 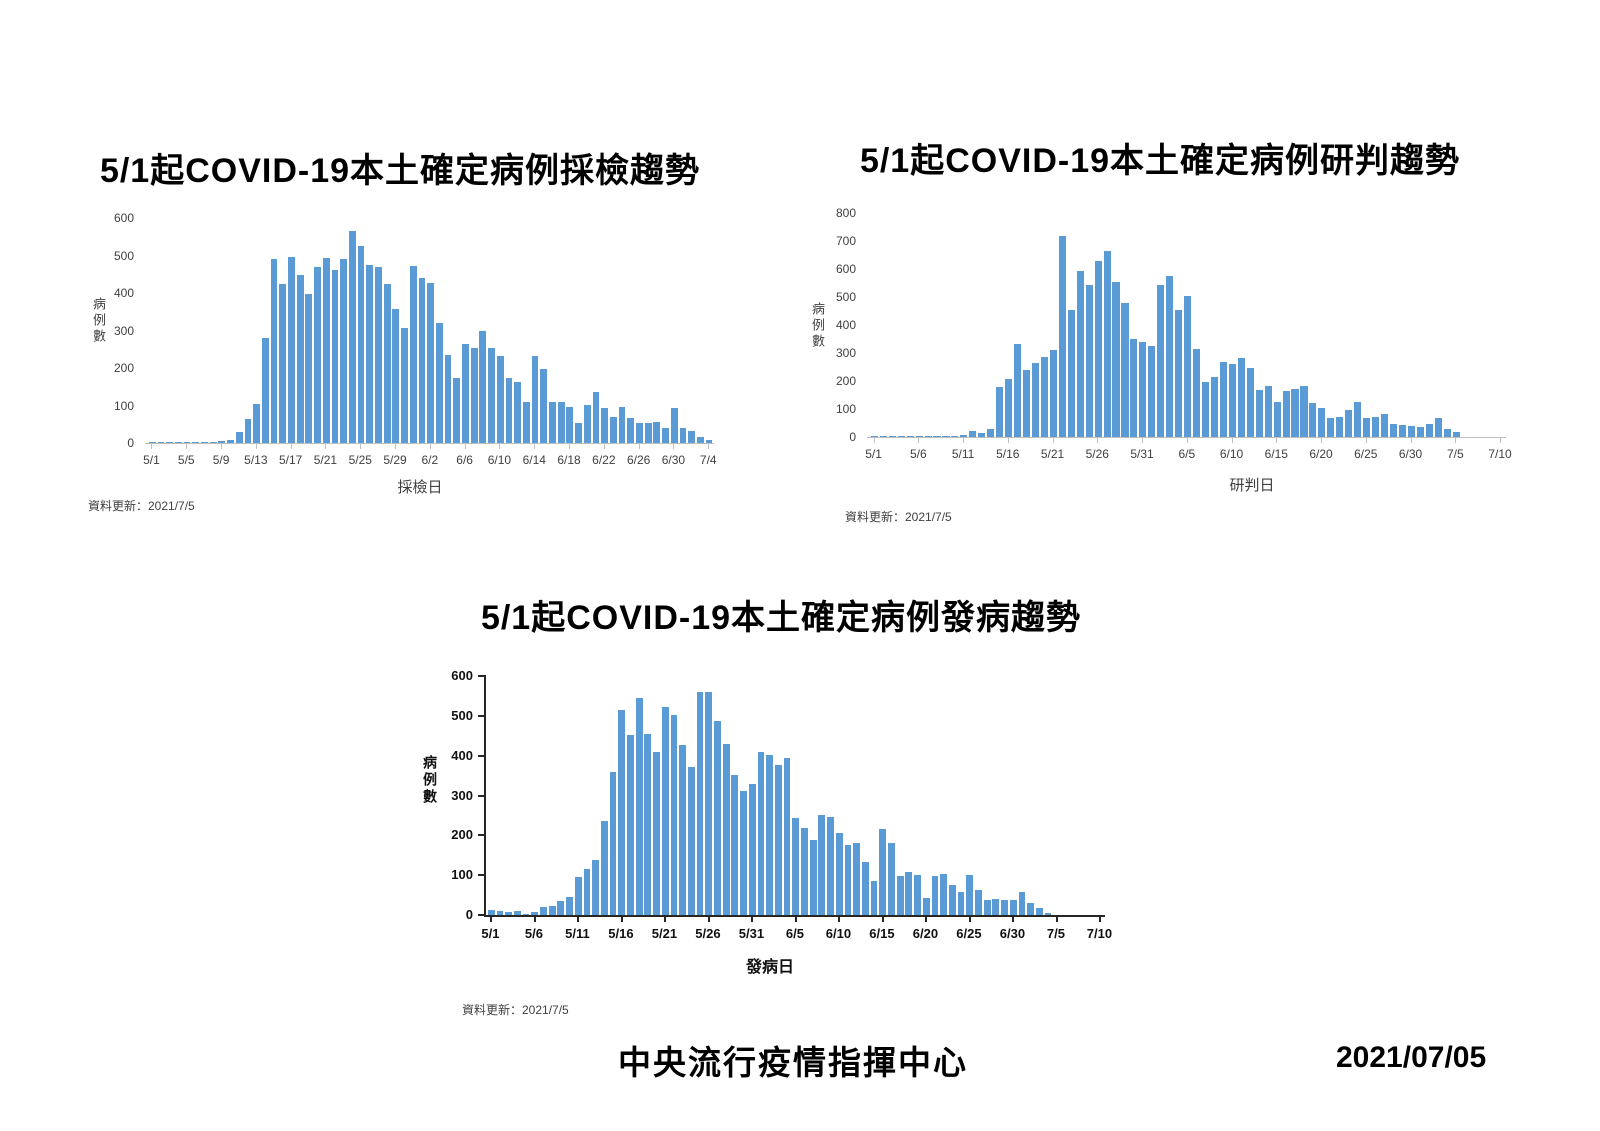 I want to click on x-tick-label: 5/6, so click(x=533, y=933).